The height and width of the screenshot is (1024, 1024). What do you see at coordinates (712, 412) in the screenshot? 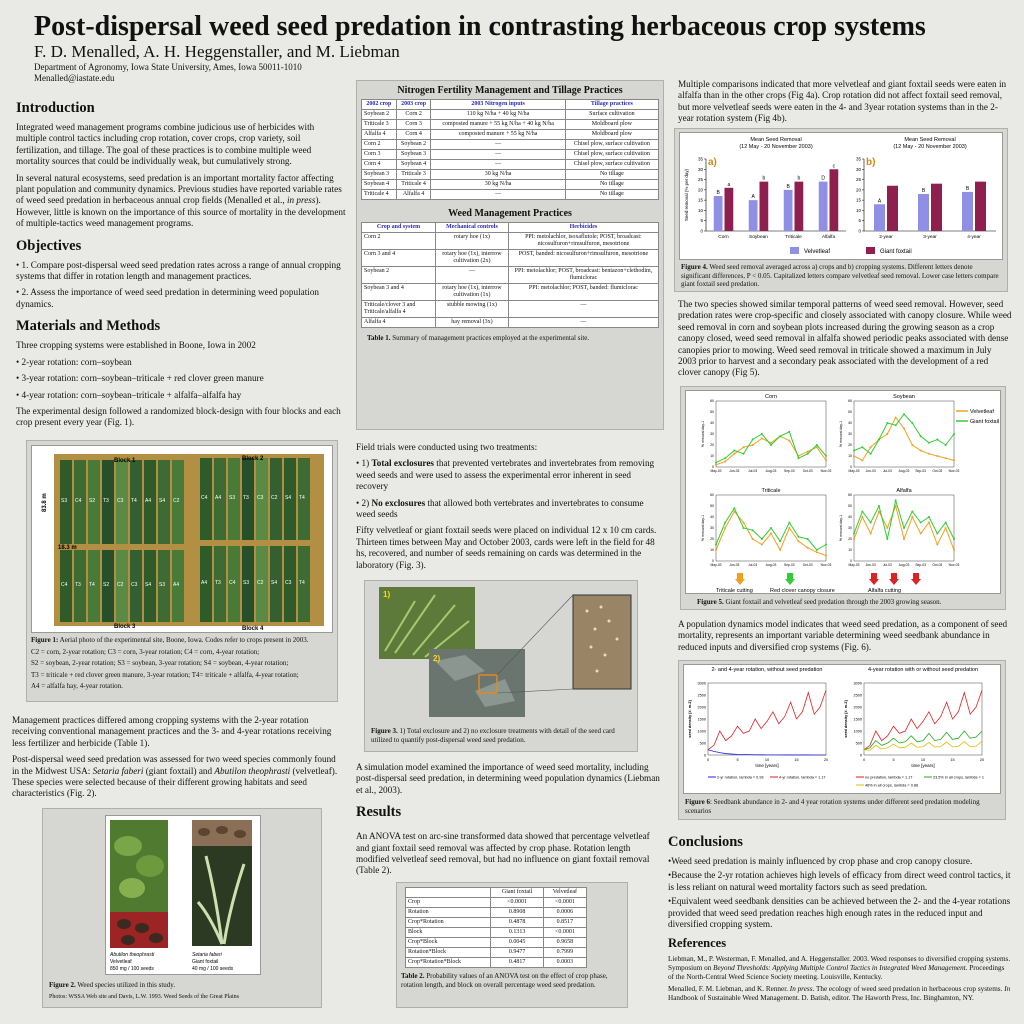
I see `y-tick-label: 50` at bounding box center [712, 412].